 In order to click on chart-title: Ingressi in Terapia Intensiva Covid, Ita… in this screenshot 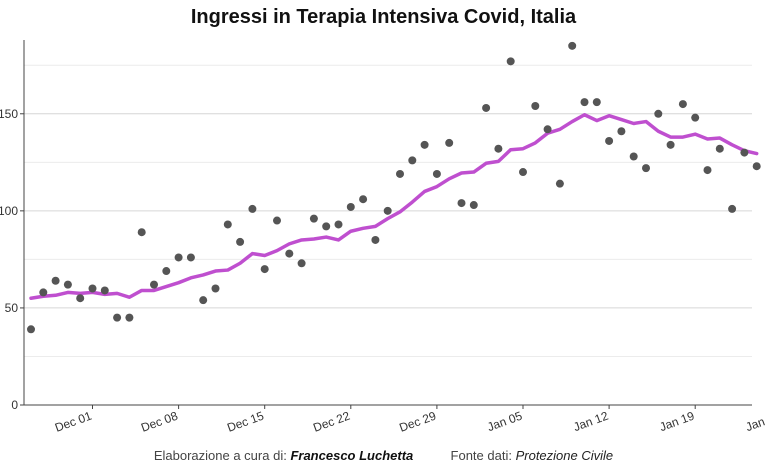, I will do `click(383, 17)`.